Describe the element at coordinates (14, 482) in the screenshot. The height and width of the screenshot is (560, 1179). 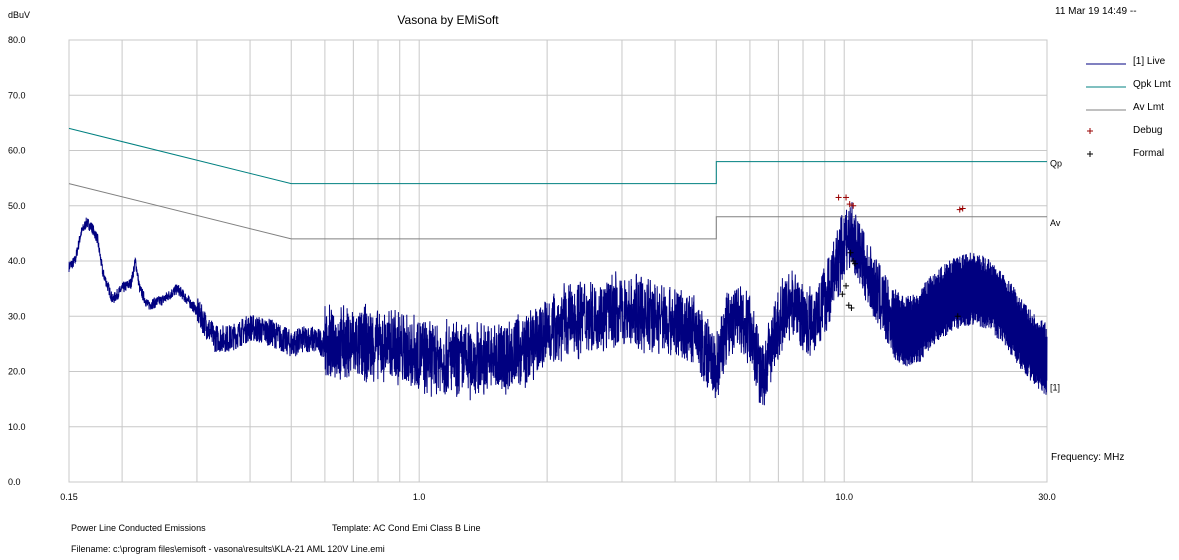
I see `y-tick-label: 0.0` at that location.